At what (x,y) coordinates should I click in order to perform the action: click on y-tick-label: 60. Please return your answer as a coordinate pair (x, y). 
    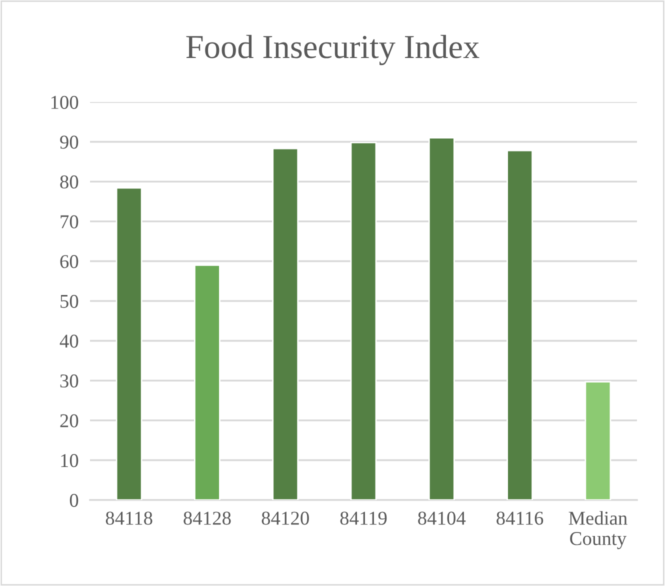
    Looking at the image, I should click on (69, 261).